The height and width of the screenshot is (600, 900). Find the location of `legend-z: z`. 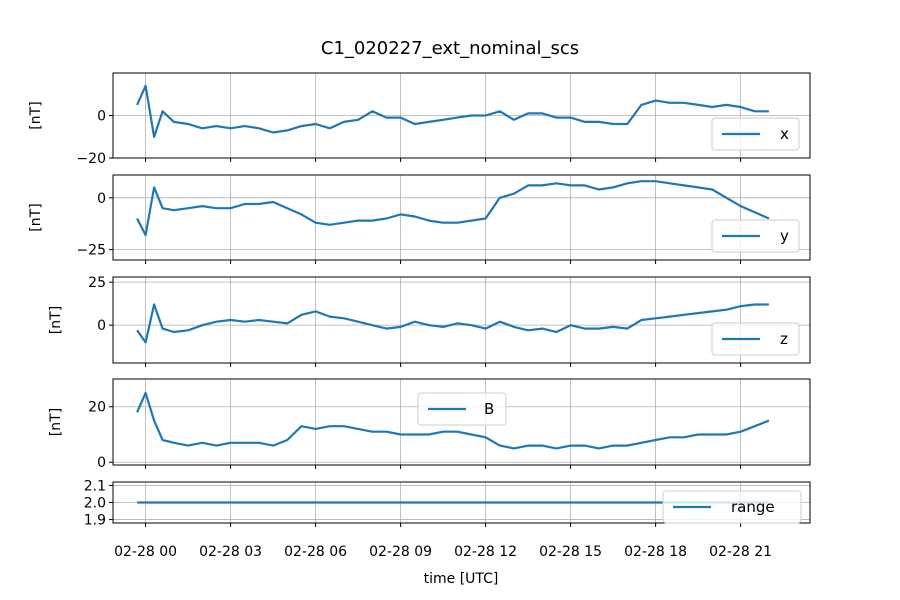

legend-z: z is located at coordinates (755, 339).